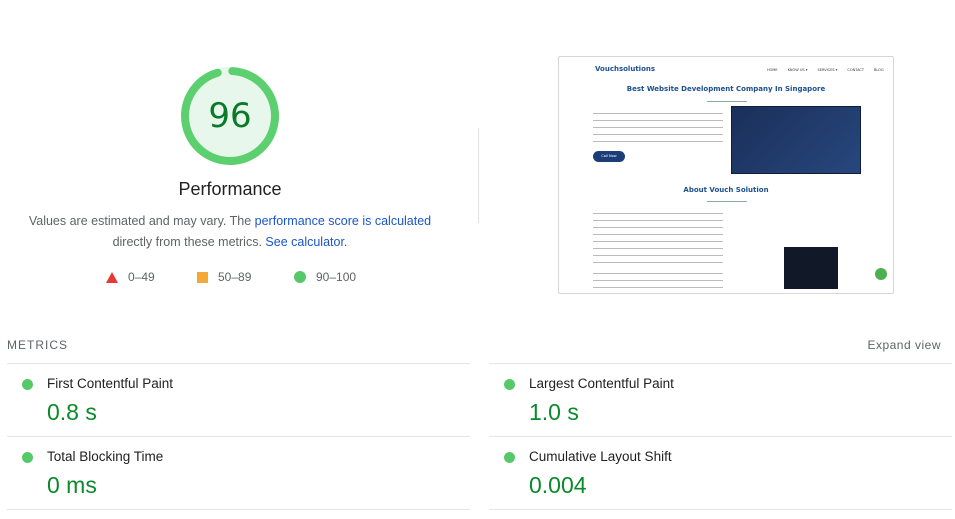  I want to click on metric-value: 0.8 s, so click(72, 412).